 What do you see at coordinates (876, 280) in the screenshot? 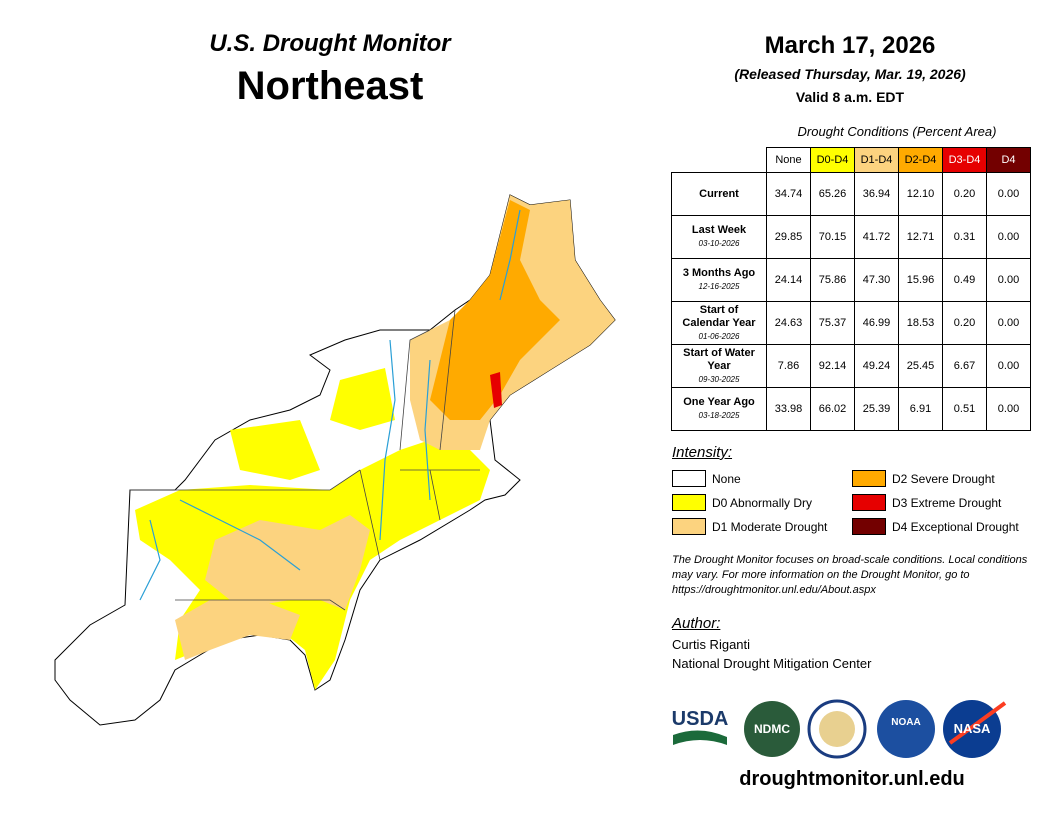
I see `cell-value: 47.30` at bounding box center [876, 280].